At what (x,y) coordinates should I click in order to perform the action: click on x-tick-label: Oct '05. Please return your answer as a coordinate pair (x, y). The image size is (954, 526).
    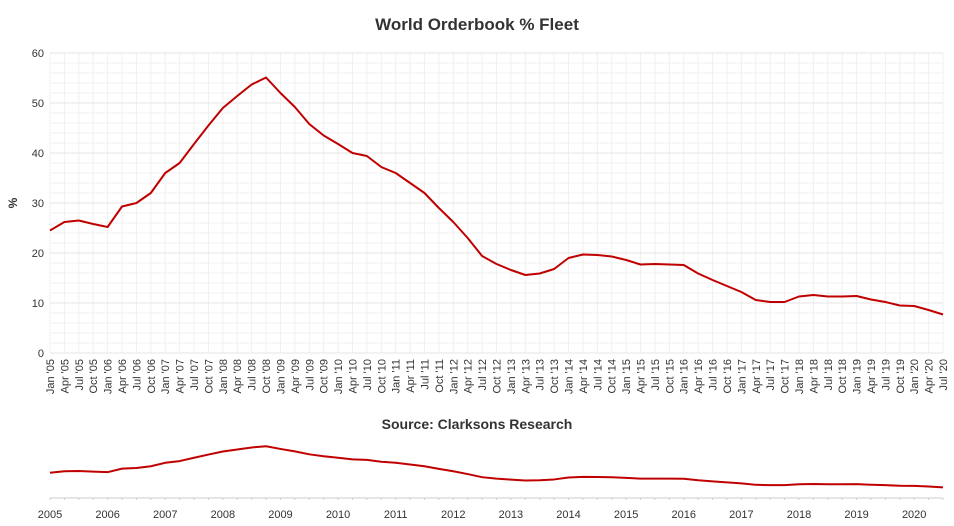
    Looking at the image, I should click on (94, 376).